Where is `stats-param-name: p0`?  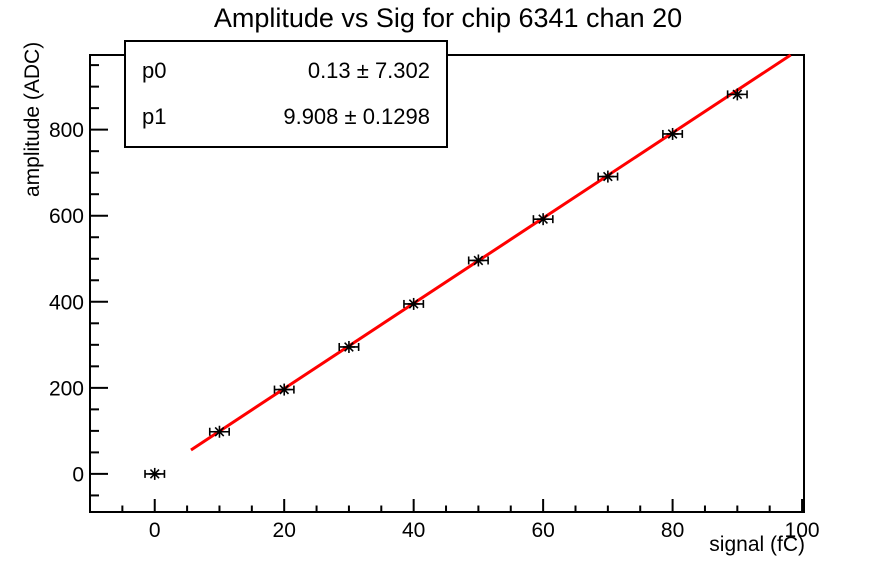
stats-param-name: p0 is located at coordinates (154, 70).